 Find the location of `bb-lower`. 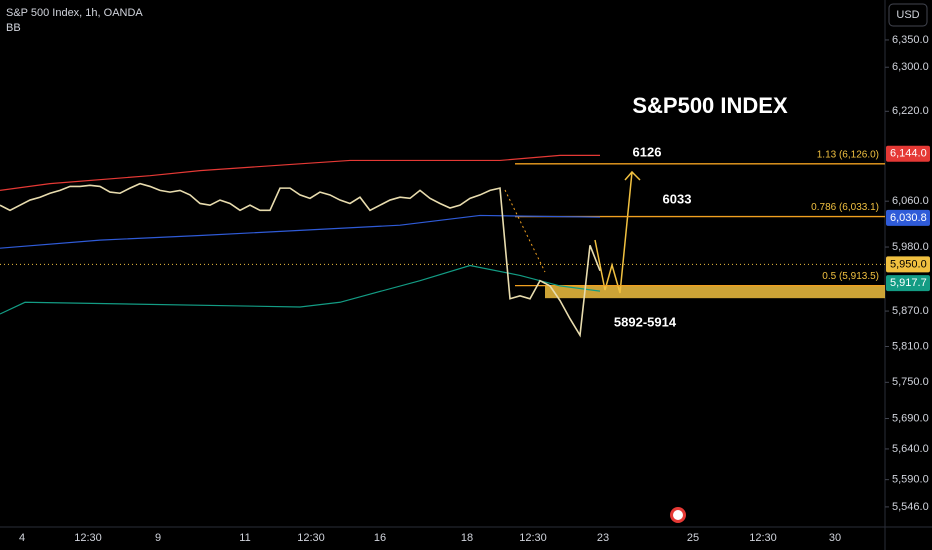

bb-lower is located at coordinates (300, 289).